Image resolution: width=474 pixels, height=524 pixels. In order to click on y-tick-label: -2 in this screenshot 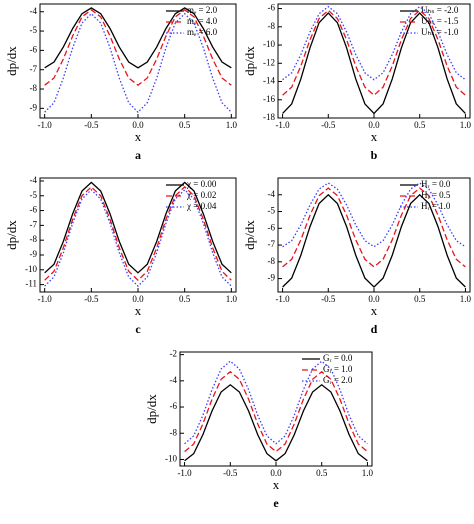, I will do `click(174, 354)`.